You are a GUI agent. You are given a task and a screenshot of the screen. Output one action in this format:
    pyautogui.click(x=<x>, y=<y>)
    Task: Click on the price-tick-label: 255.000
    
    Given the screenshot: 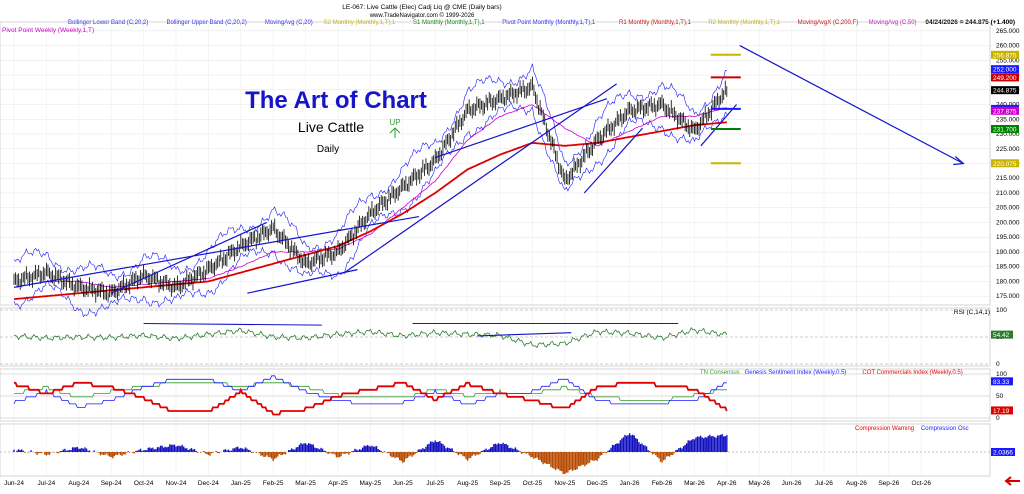 What is the action you would take?
    pyautogui.click(x=1008, y=60)
    